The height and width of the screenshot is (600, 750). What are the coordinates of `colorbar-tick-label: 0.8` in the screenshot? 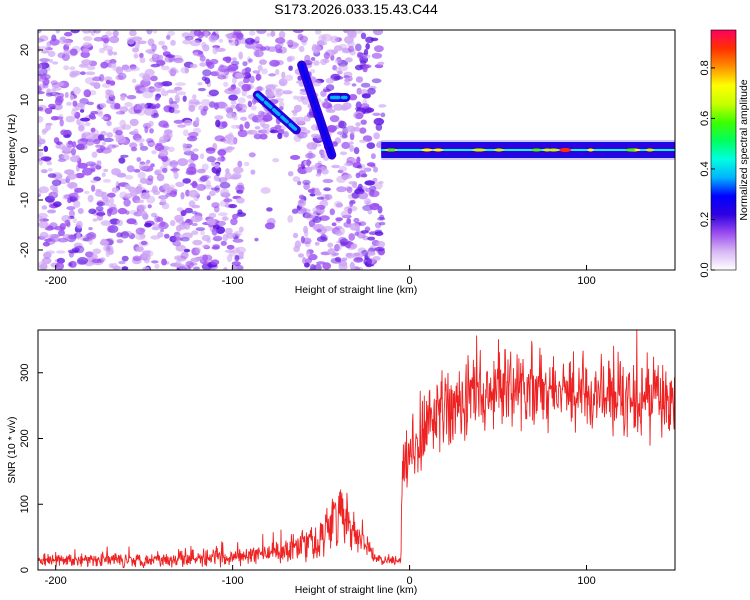 It's located at (705, 67).